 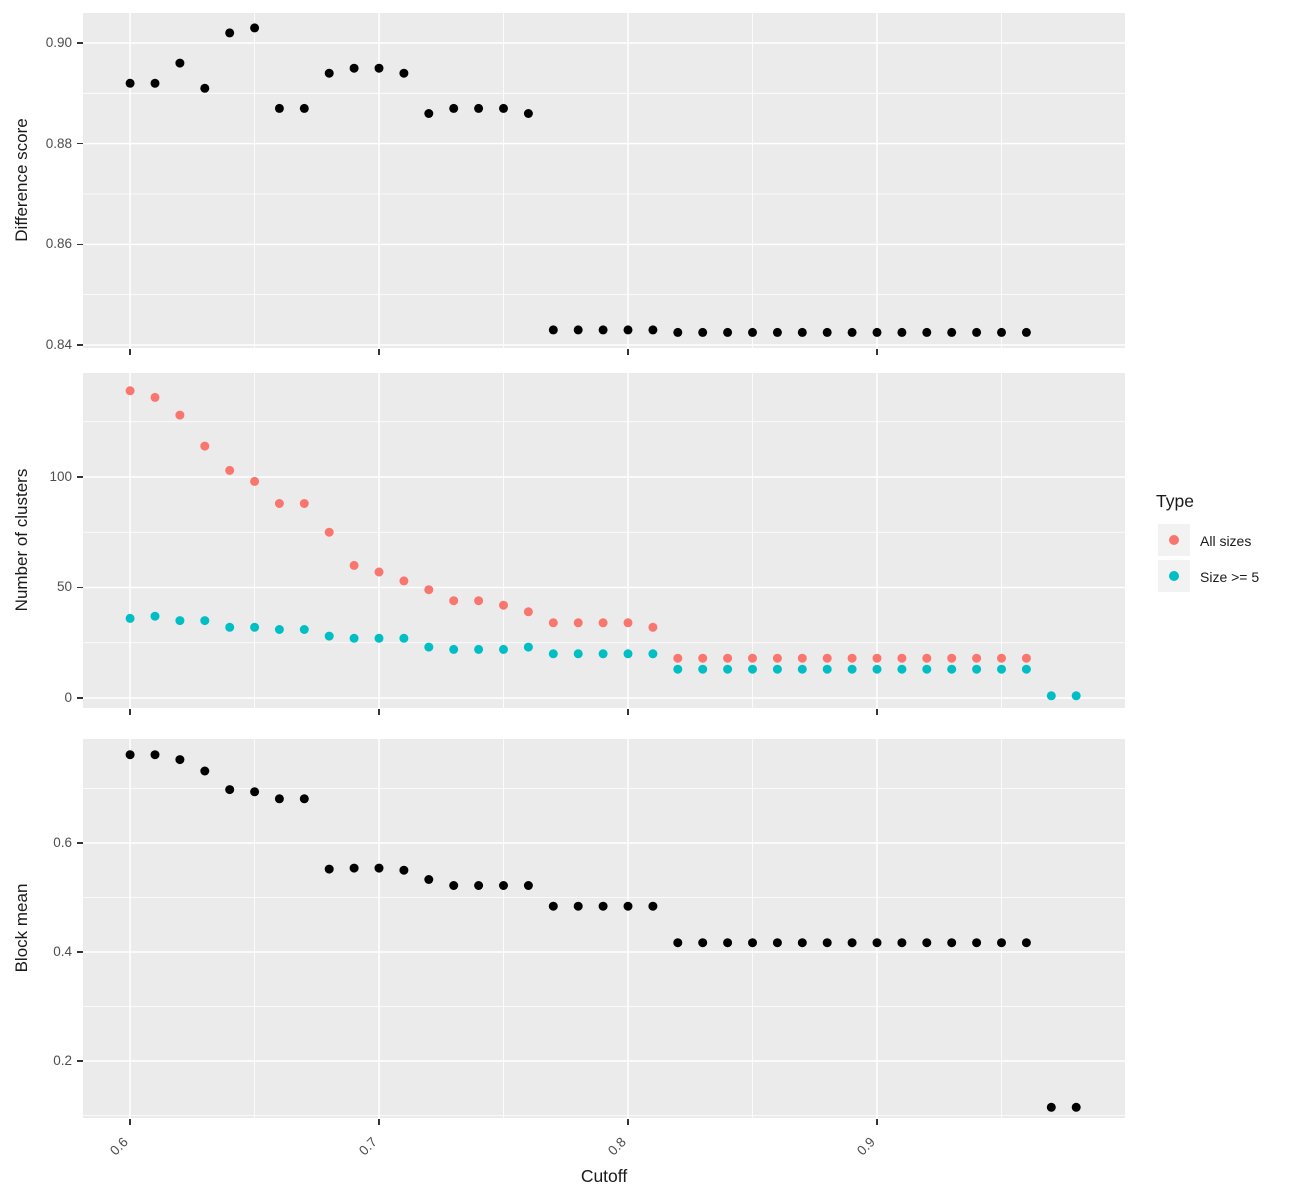 What do you see at coordinates (866, 1146) in the screenshot?
I see `x-tick-label: 0.9` at bounding box center [866, 1146].